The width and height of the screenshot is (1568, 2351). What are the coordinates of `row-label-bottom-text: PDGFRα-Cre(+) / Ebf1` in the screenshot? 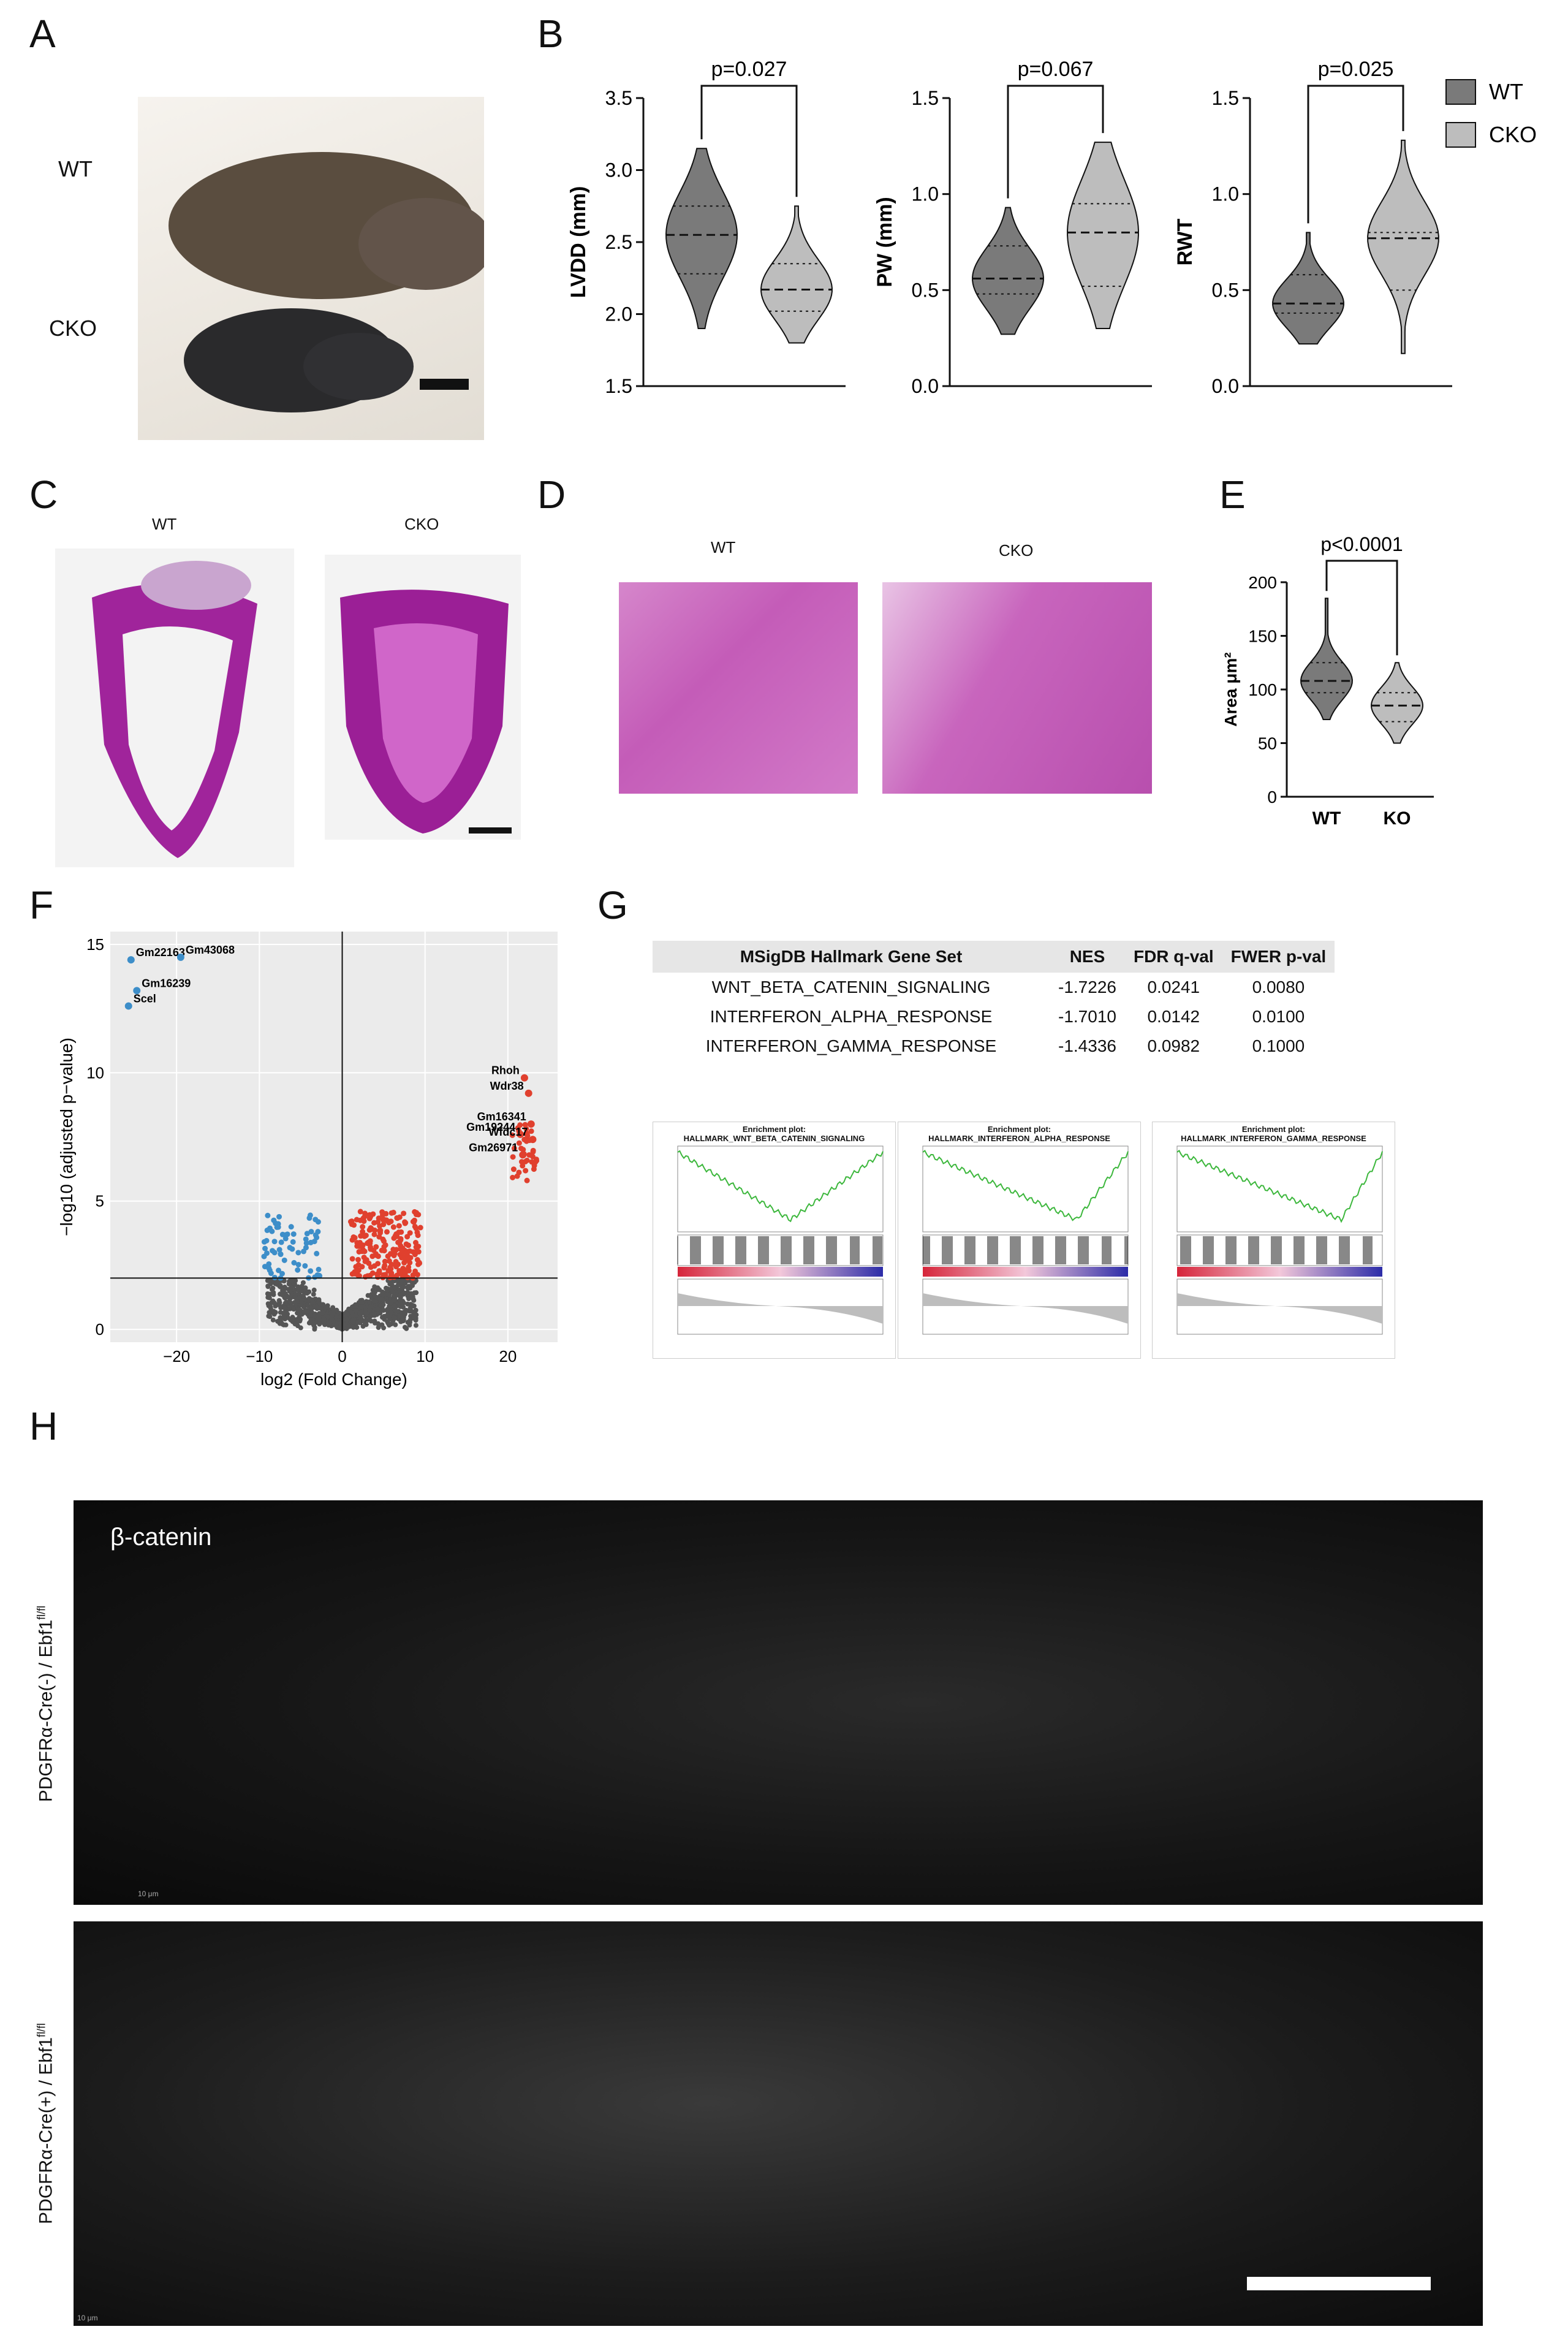 It's located at (46, 2130).